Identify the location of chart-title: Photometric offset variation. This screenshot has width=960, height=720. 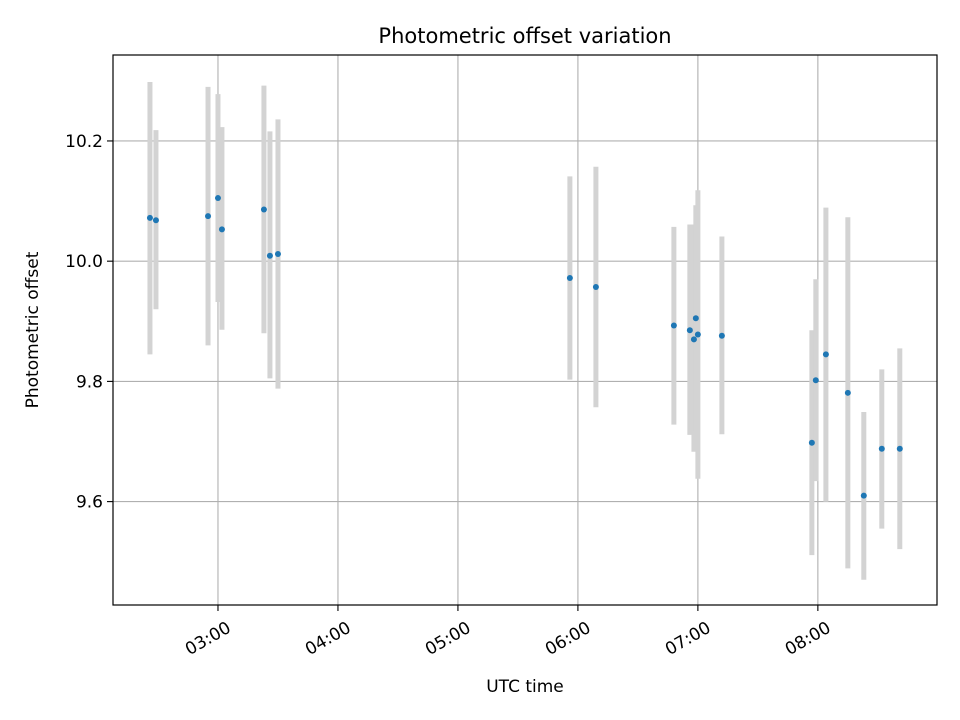
(524, 36).